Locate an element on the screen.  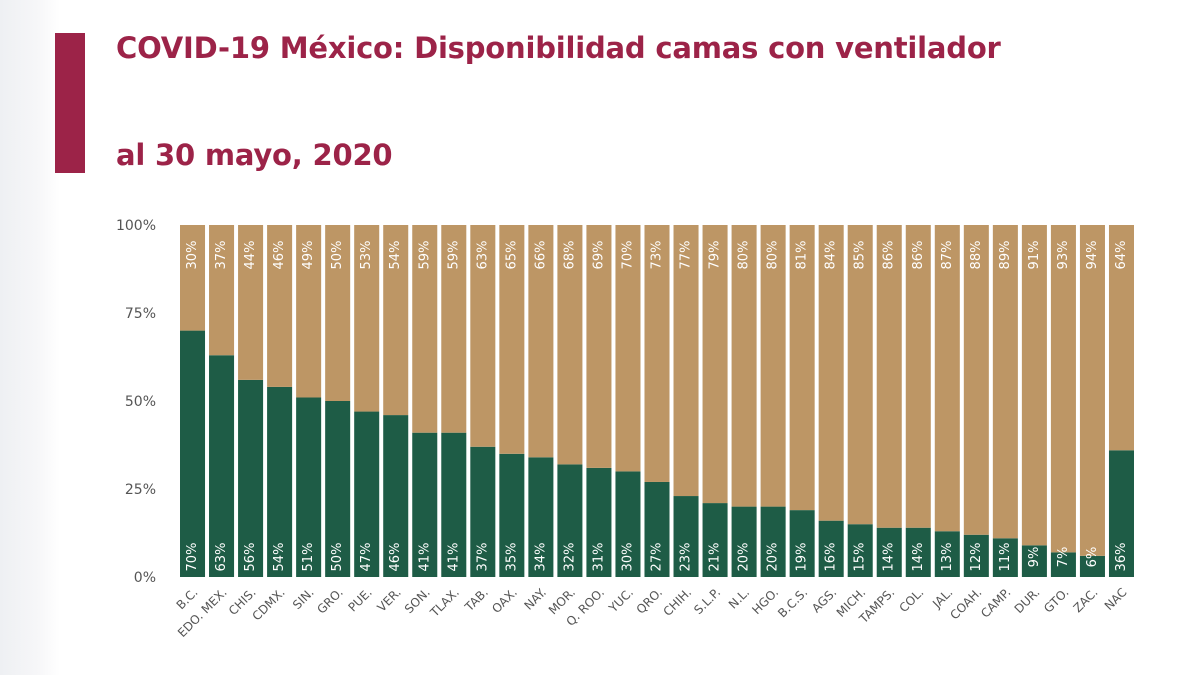
bar-available-label-32: 64% is located at coordinates (1121, 255).